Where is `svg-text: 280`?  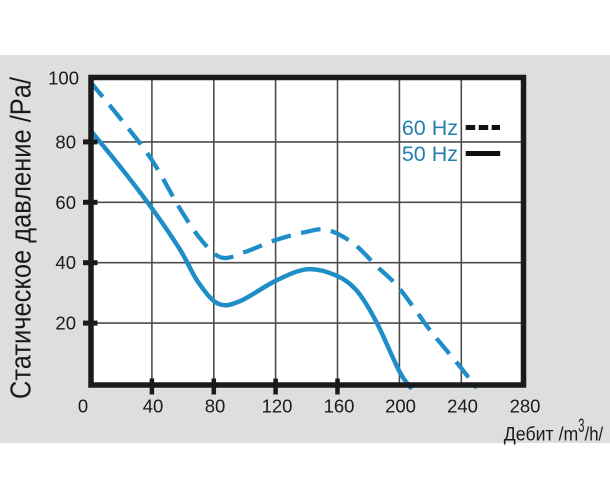
svg-text: 280 is located at coordinates (525, 406).